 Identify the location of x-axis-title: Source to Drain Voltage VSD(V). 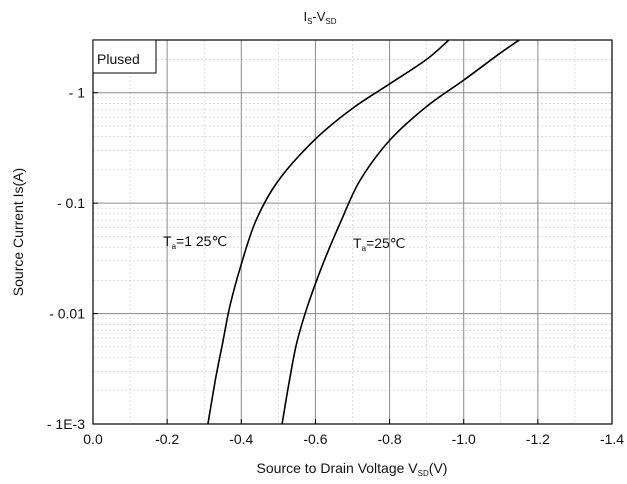
(352, 469).